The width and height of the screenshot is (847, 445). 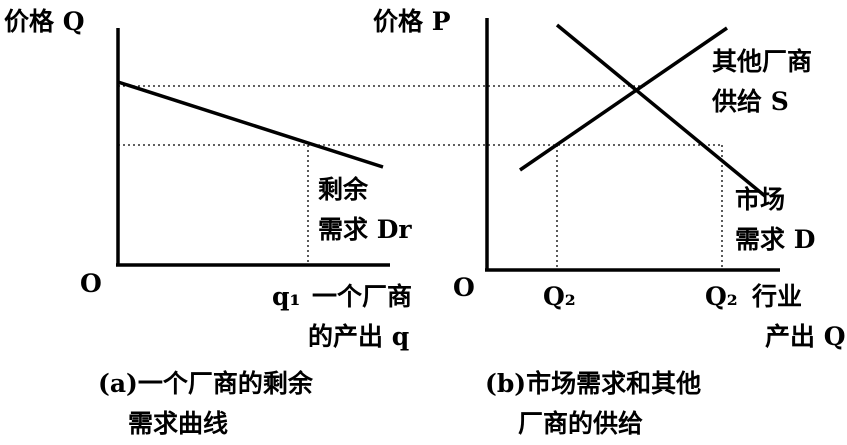 I want to click on other-firms-supply-curve, so click(x=623, y=99).